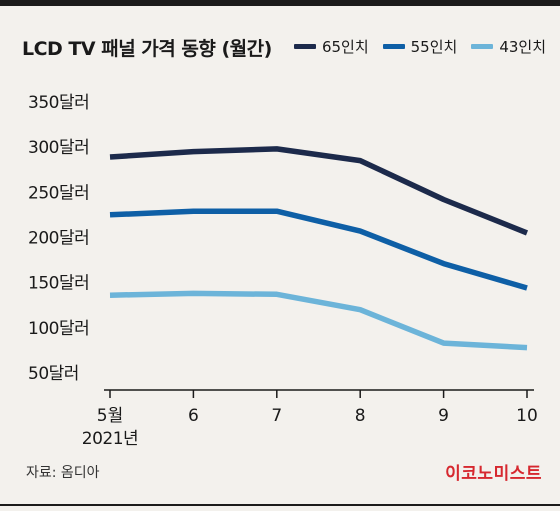  I want to click on x-tick-label: 7, so click(276, 416).